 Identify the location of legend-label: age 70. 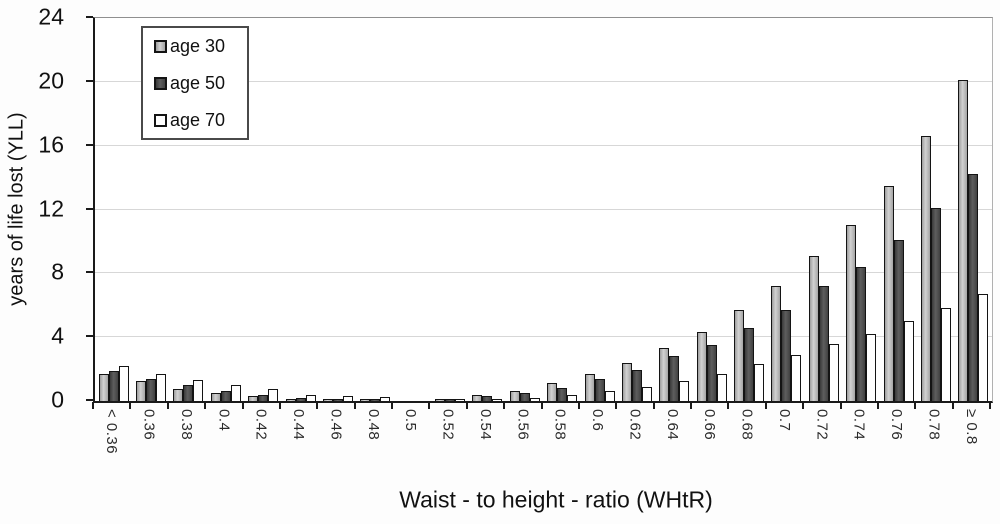
(198, 120).